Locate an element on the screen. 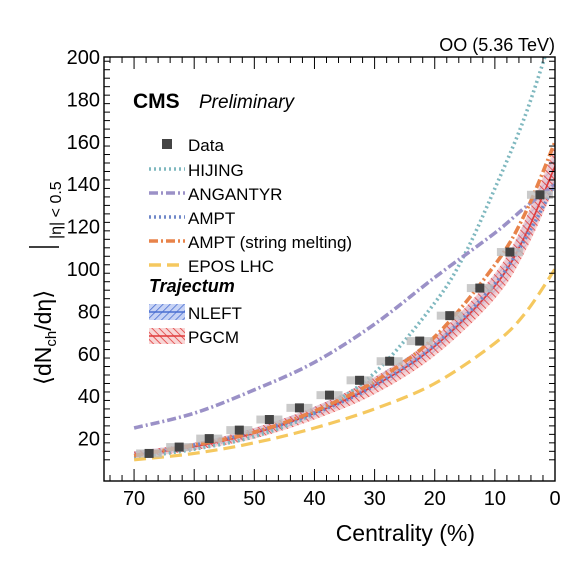  svg-text: ⟨dNch/dη⟩ is located at coordinates (45, 337).